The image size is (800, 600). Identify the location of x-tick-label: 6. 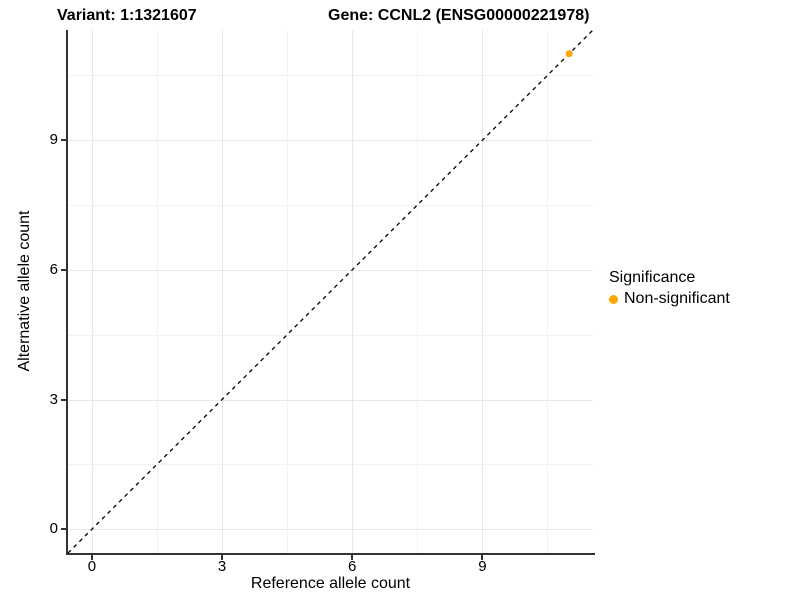
(352, 566).